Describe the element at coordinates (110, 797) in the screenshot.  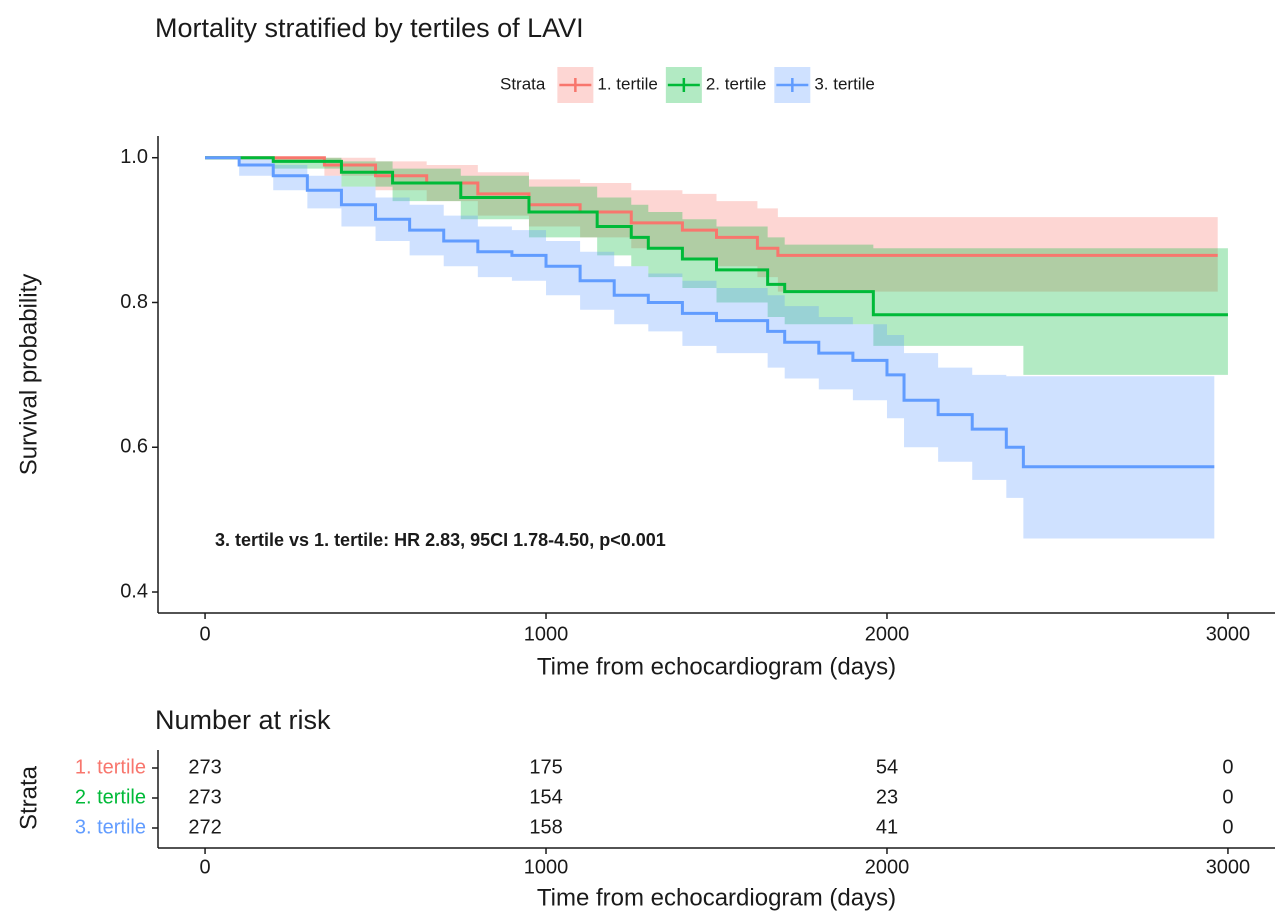
I see `row-label: 2. tertile` at that location.